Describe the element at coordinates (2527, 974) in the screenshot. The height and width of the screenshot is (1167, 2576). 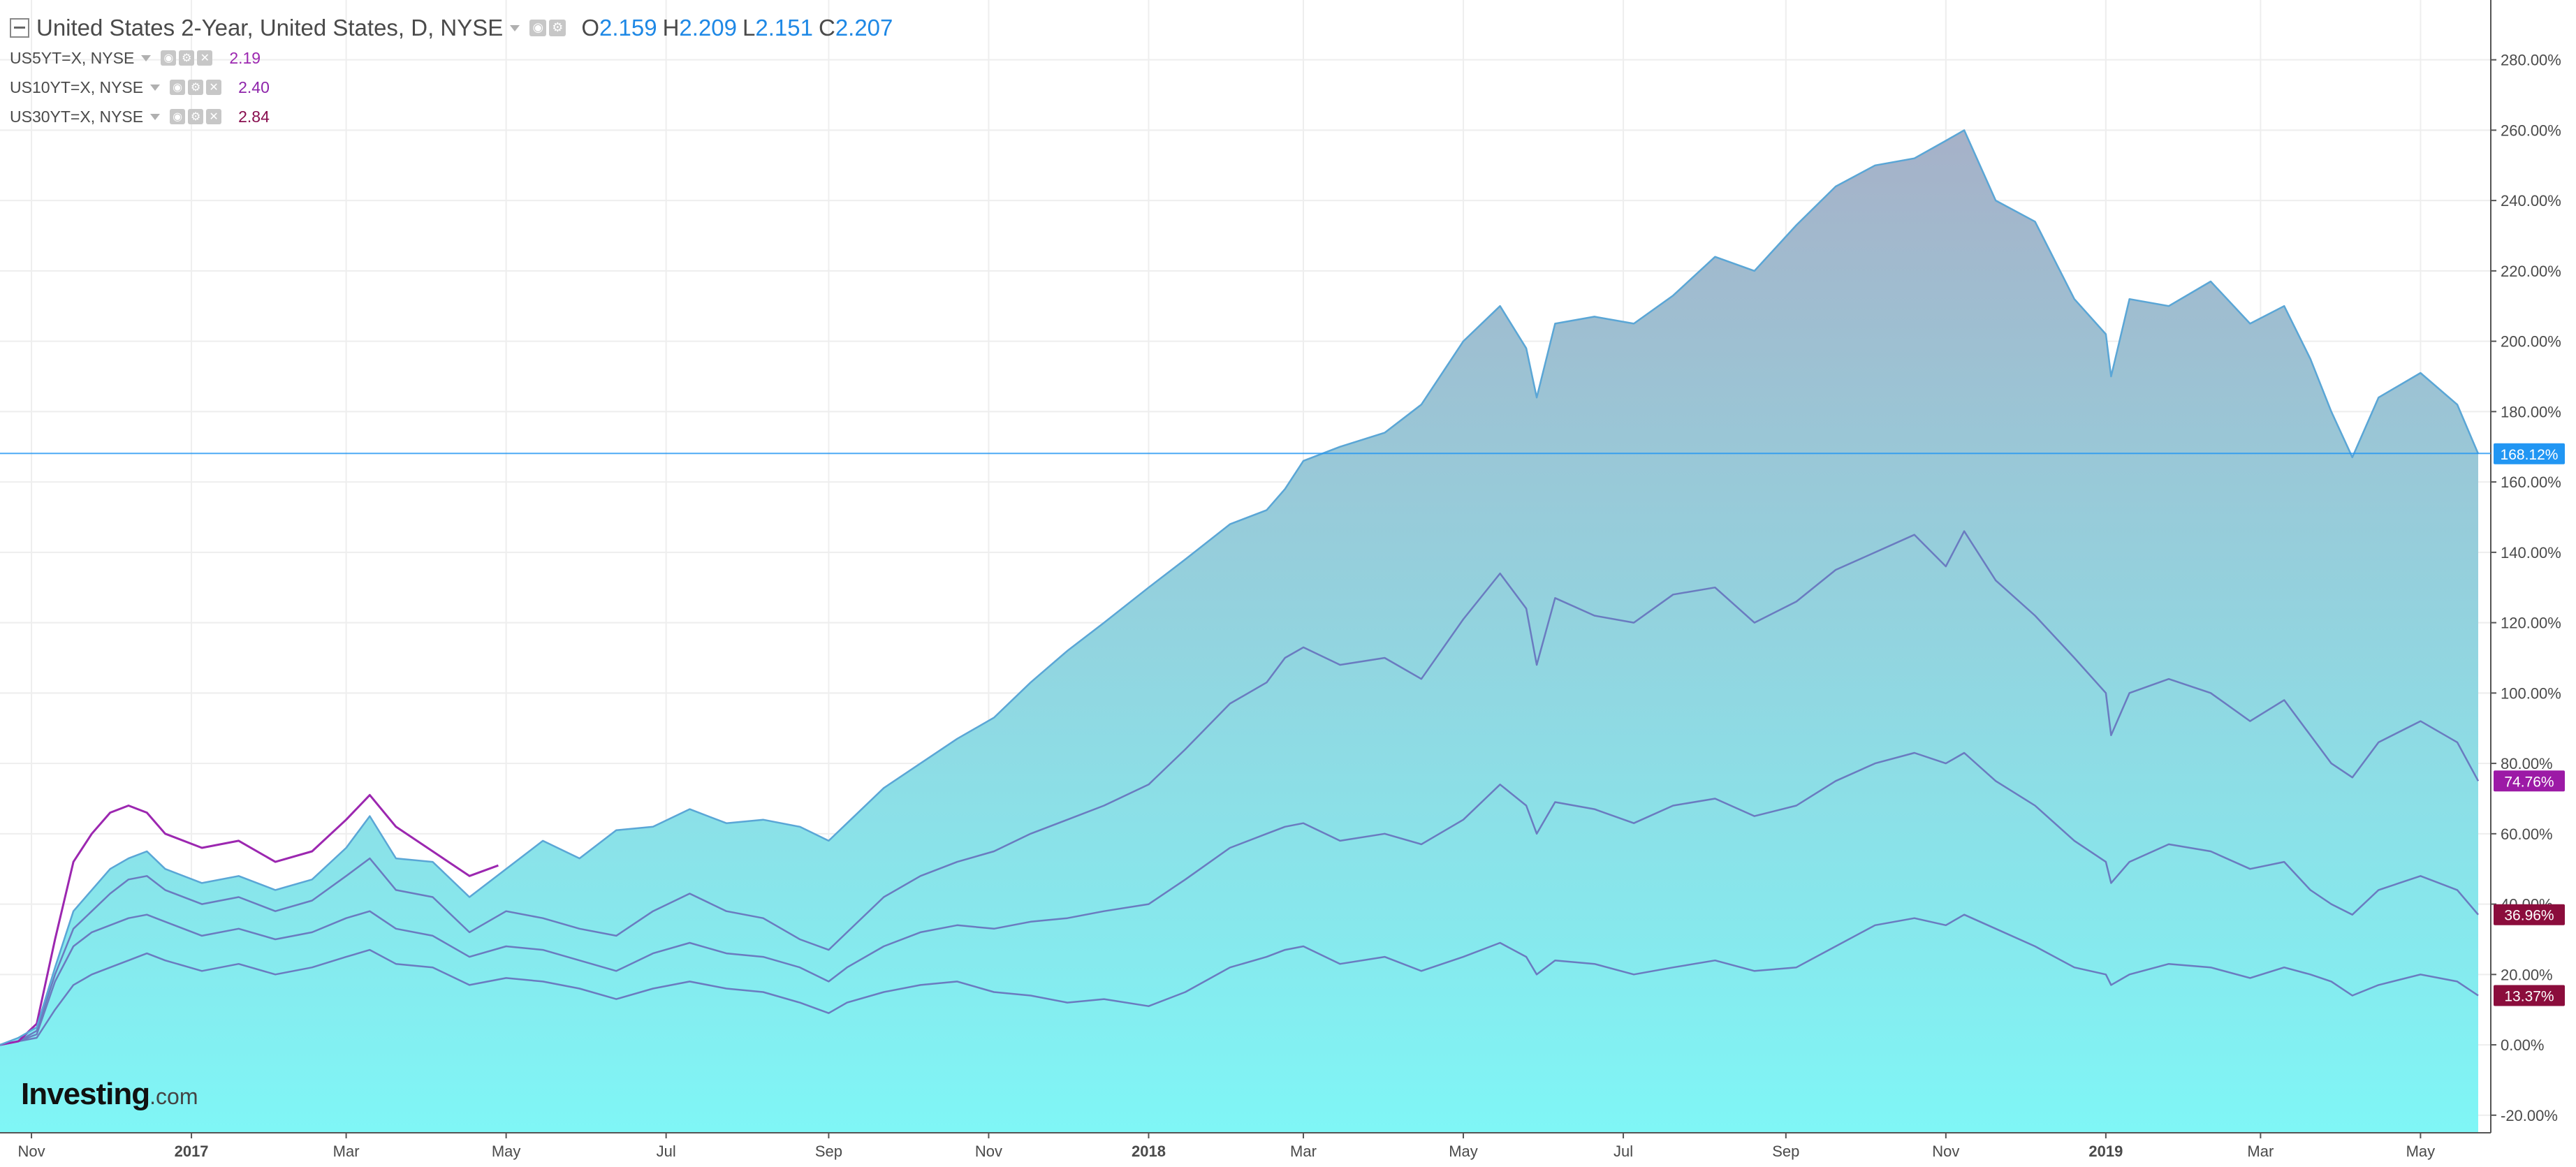
I see `y-tick-label: 20.00%` at that location.